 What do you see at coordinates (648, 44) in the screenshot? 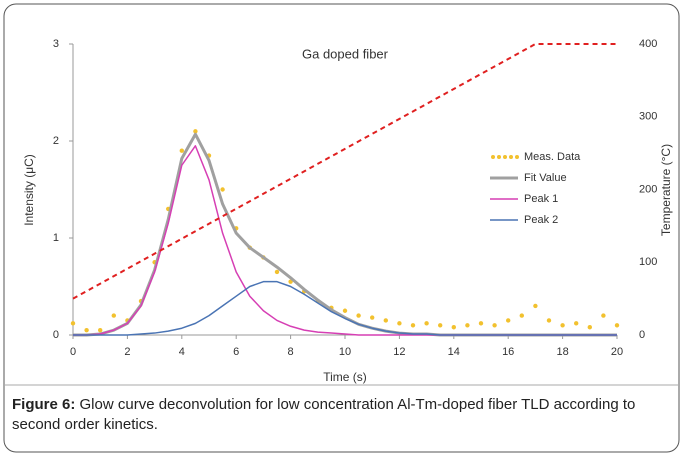
I see `y2-tick-label: 400` at bounding box center [648, 44].